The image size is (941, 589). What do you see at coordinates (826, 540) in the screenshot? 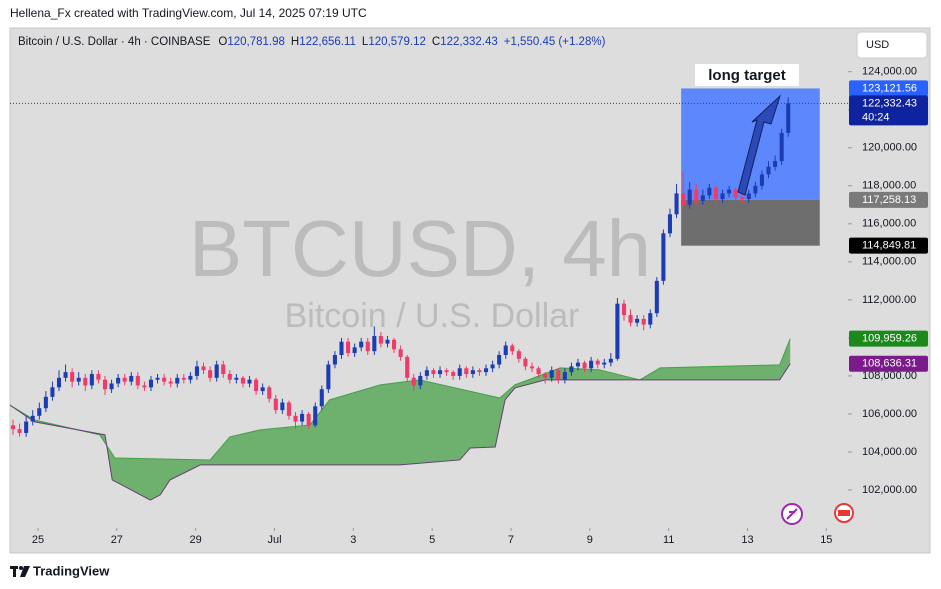
I see `x-tick-label: 15` at bounding box center [826, 540].